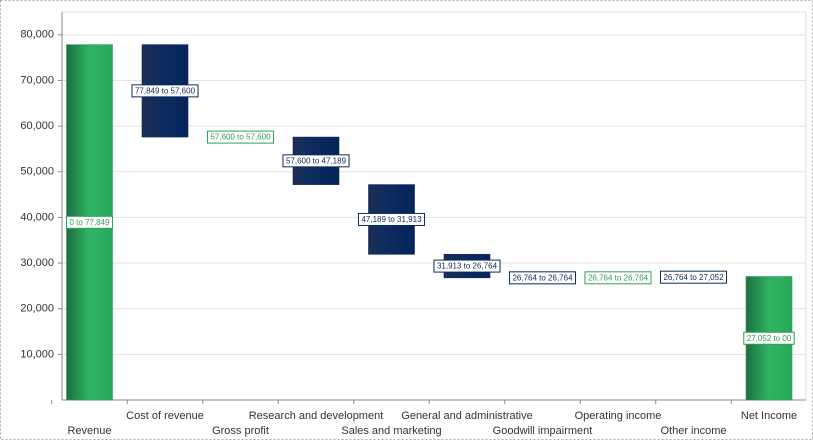  Describe the element at coordinates (37, 263) in the screenshot. I see `y-tick-label: 30,000` at that location.